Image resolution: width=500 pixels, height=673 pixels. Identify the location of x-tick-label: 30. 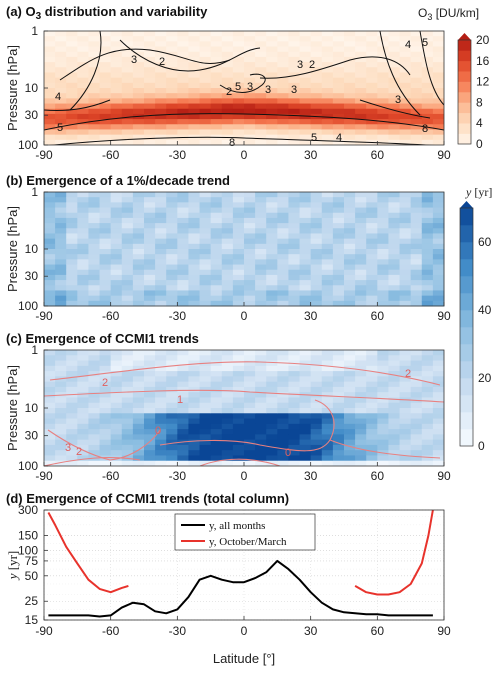
(311, 476).